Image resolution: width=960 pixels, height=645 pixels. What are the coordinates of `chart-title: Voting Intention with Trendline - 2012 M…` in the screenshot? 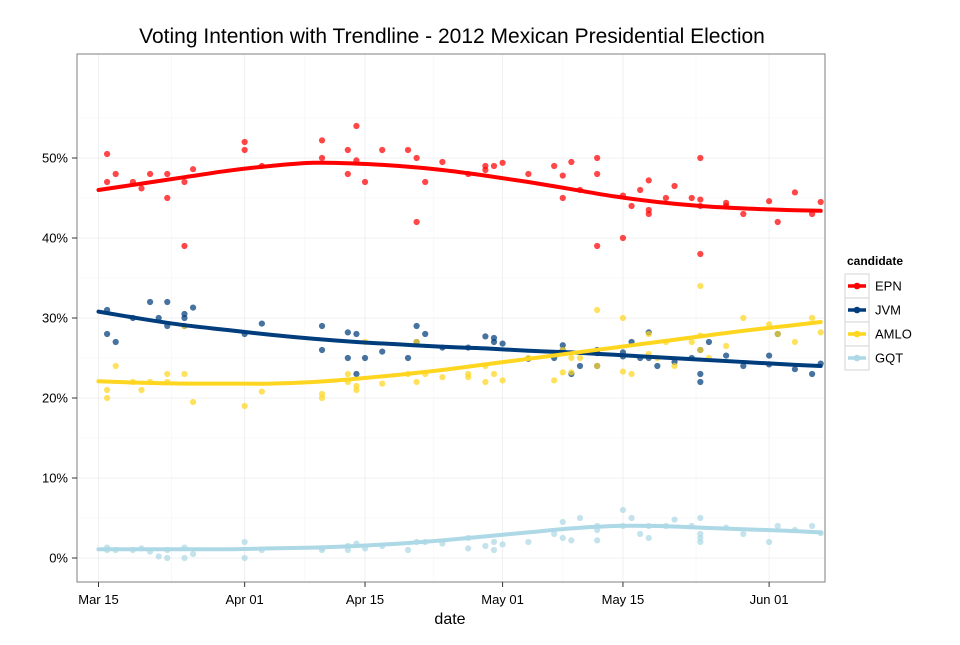 It's located at (452, 36).